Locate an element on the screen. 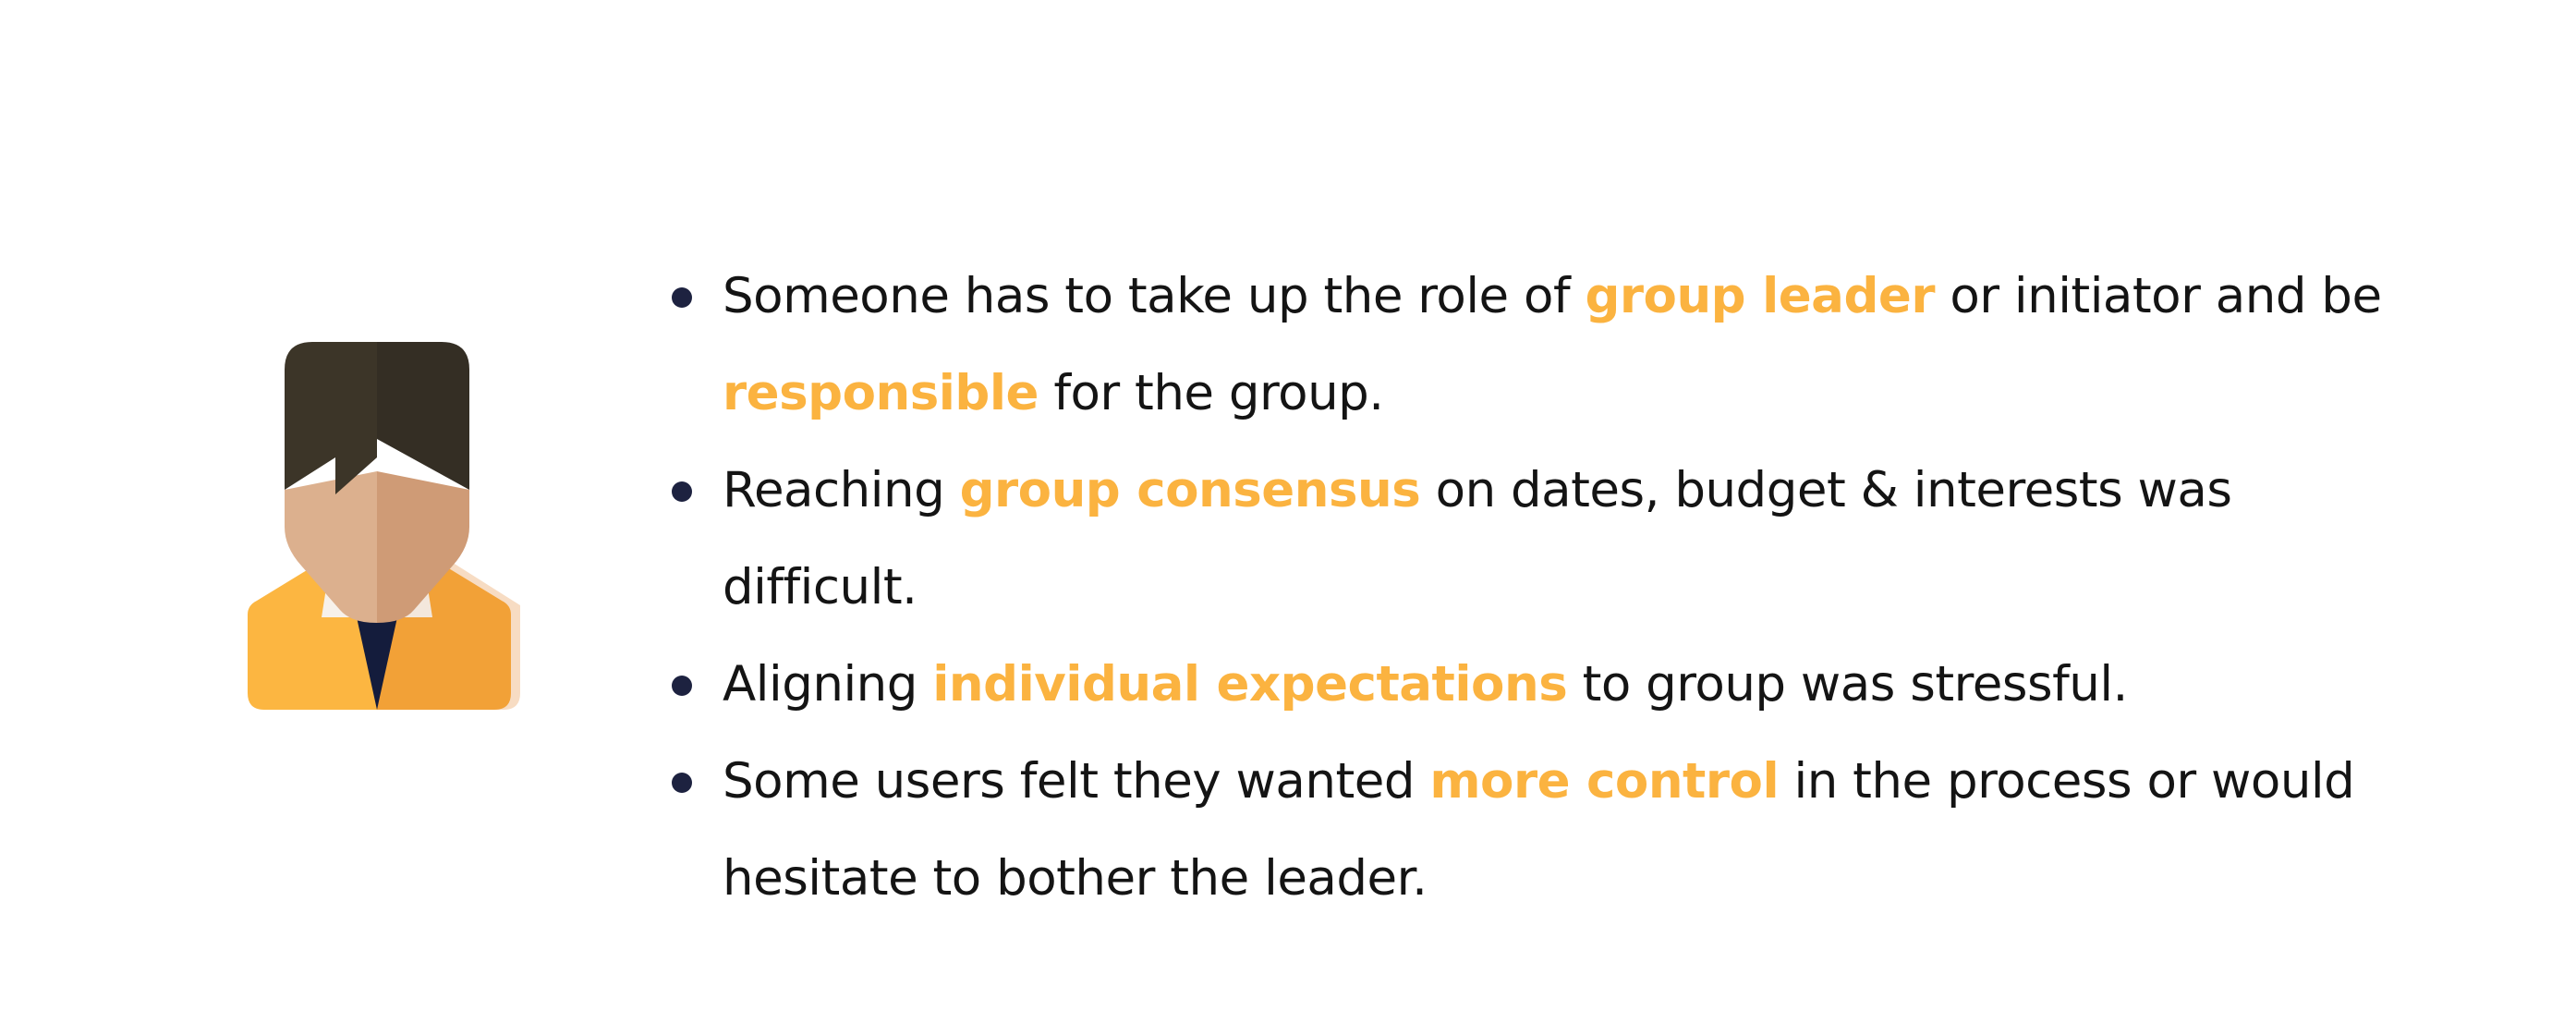 This screenshot has height=1023, width=2576. highlight-text: group leader is located at coordinates (1760, 296).